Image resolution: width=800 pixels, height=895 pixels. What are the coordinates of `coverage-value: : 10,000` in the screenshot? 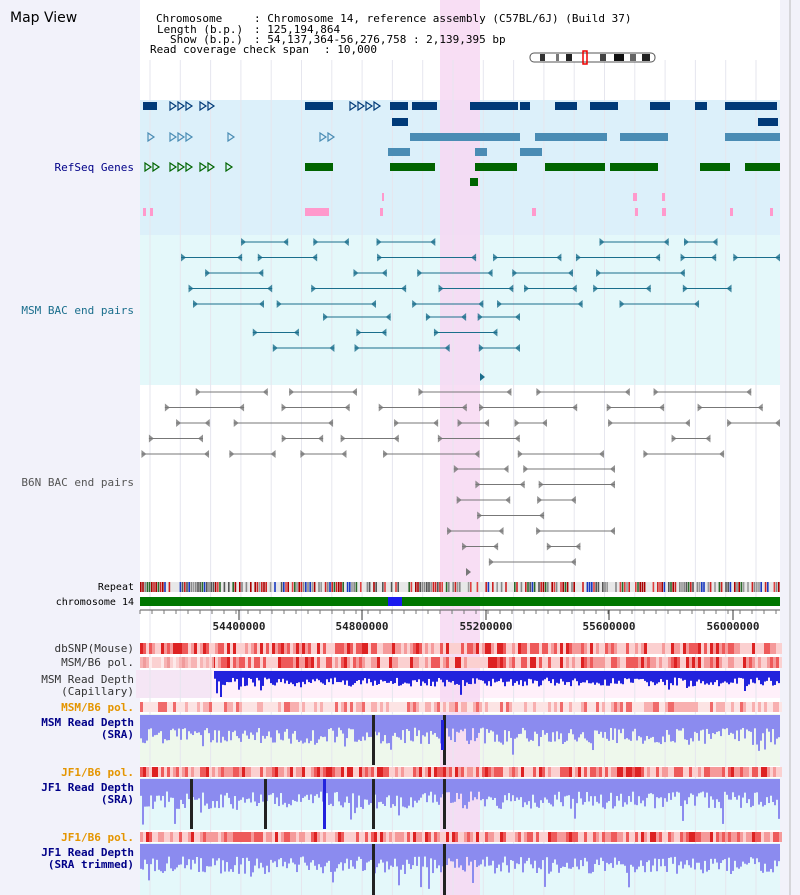 It's located at (350, 49).